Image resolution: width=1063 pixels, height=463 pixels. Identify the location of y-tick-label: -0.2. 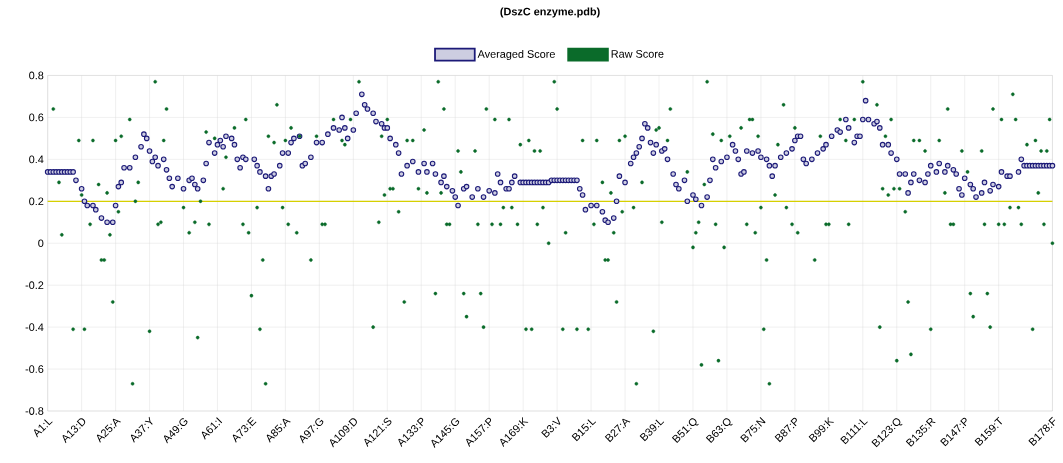
(34, 285).